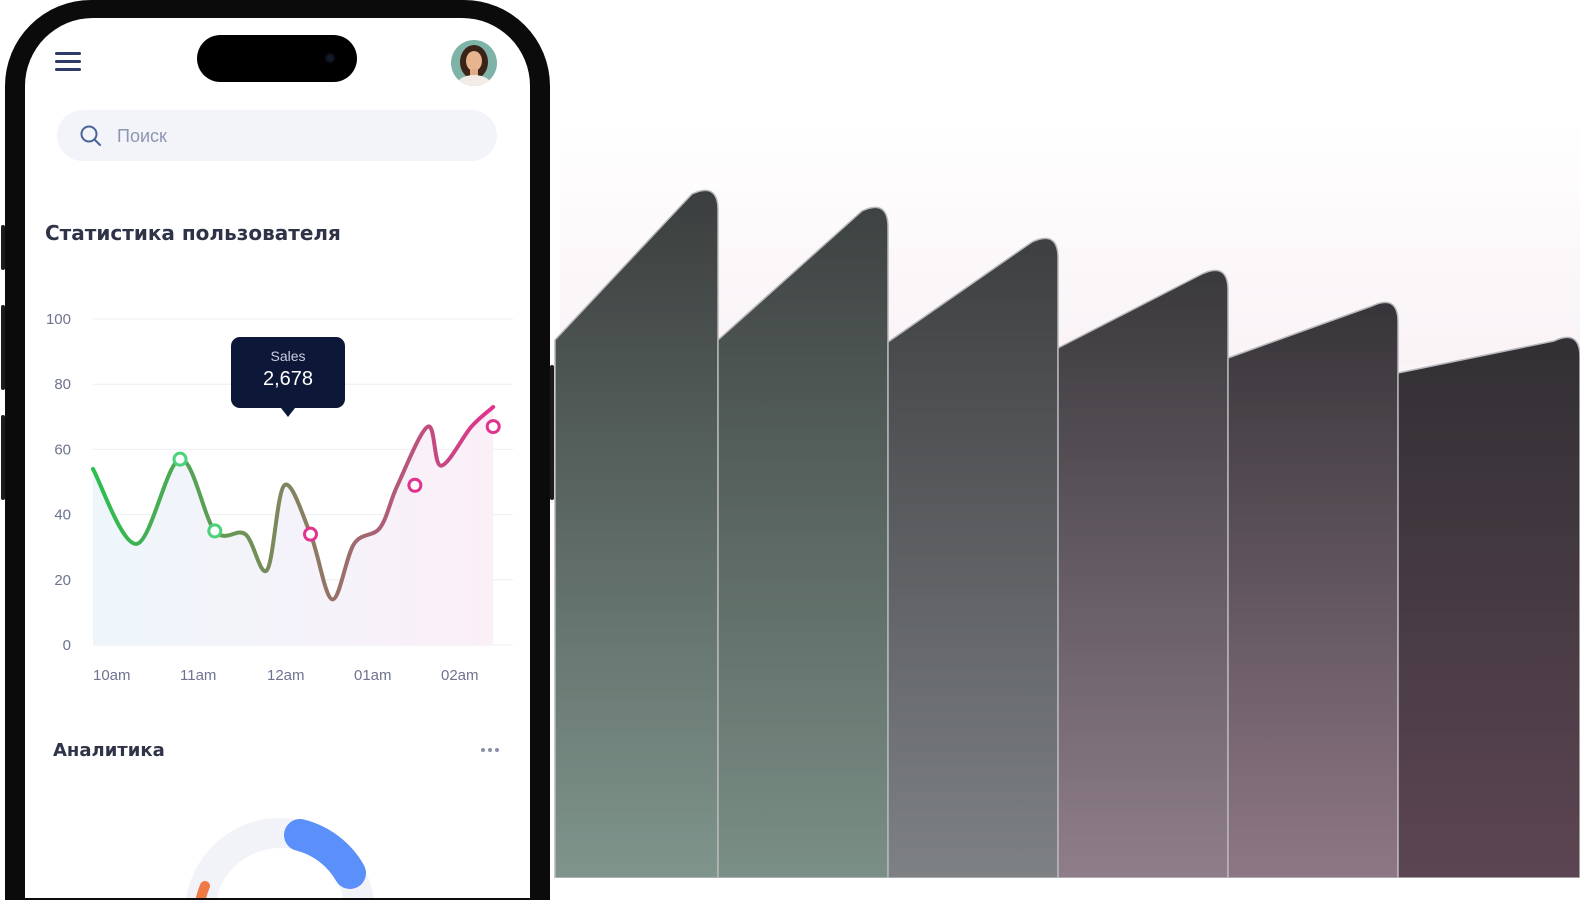 The height and width of the screenshot is (900, 1580). Describe the element at coordinates (62, 580) in the screenshot. I see `y-tick-label: 20` at that location.